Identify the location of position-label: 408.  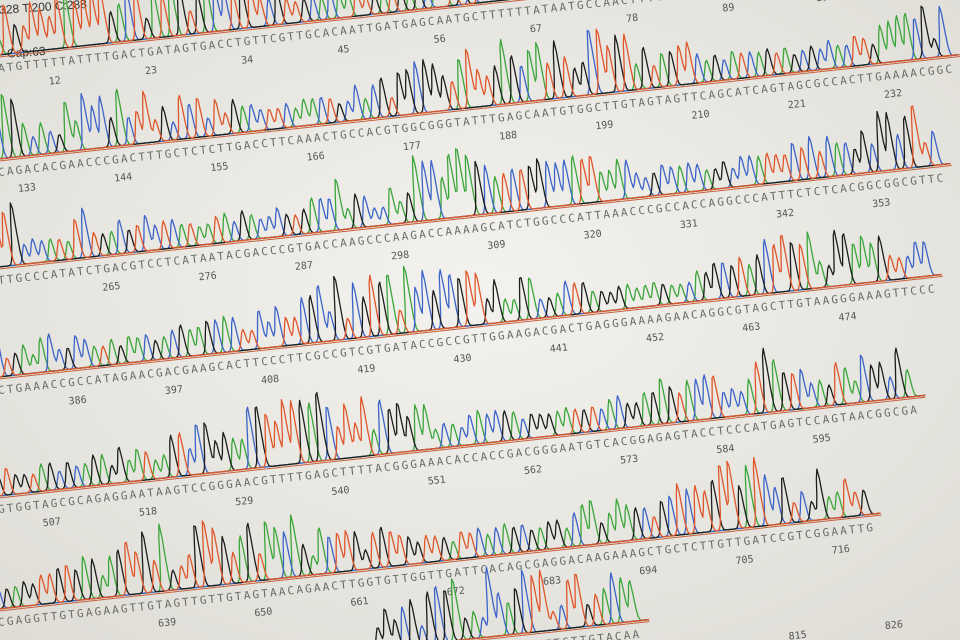
(270, 380).